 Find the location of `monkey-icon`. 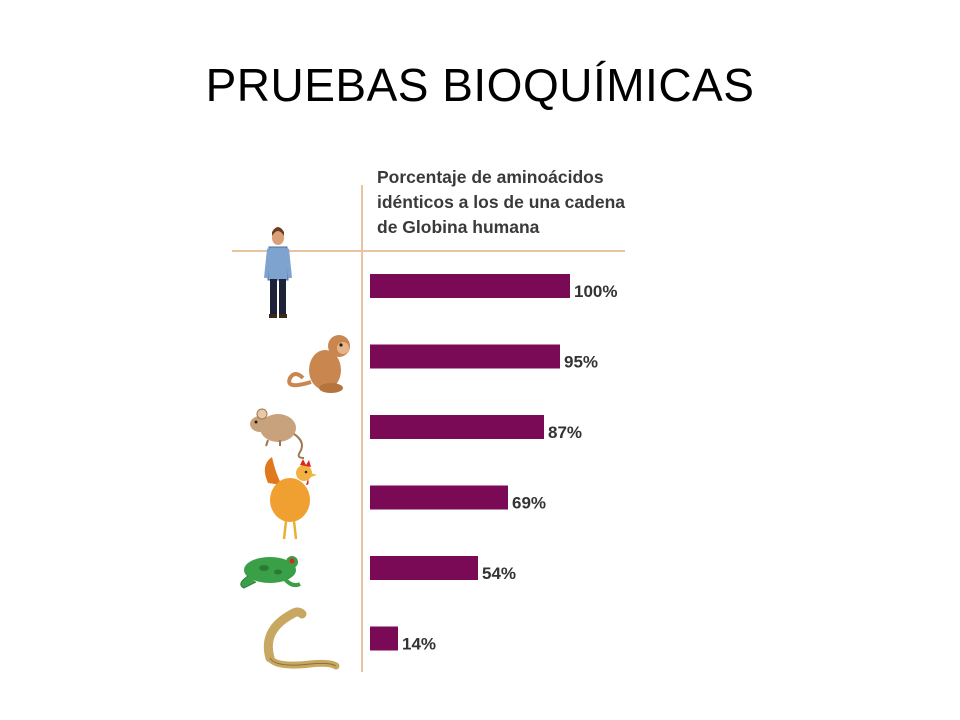

monkey-icon is located at coordinates (318, 364).